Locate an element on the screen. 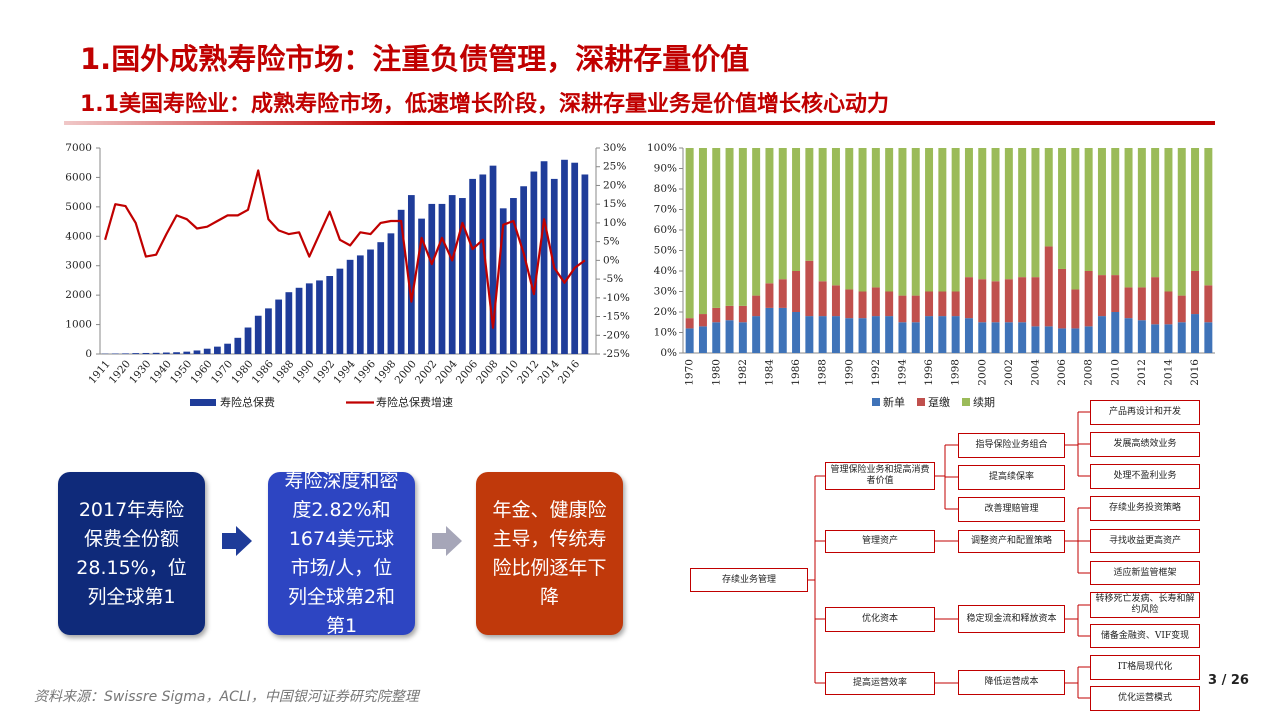  x-tick-label: 1911 is located at coordinates (99, 372).